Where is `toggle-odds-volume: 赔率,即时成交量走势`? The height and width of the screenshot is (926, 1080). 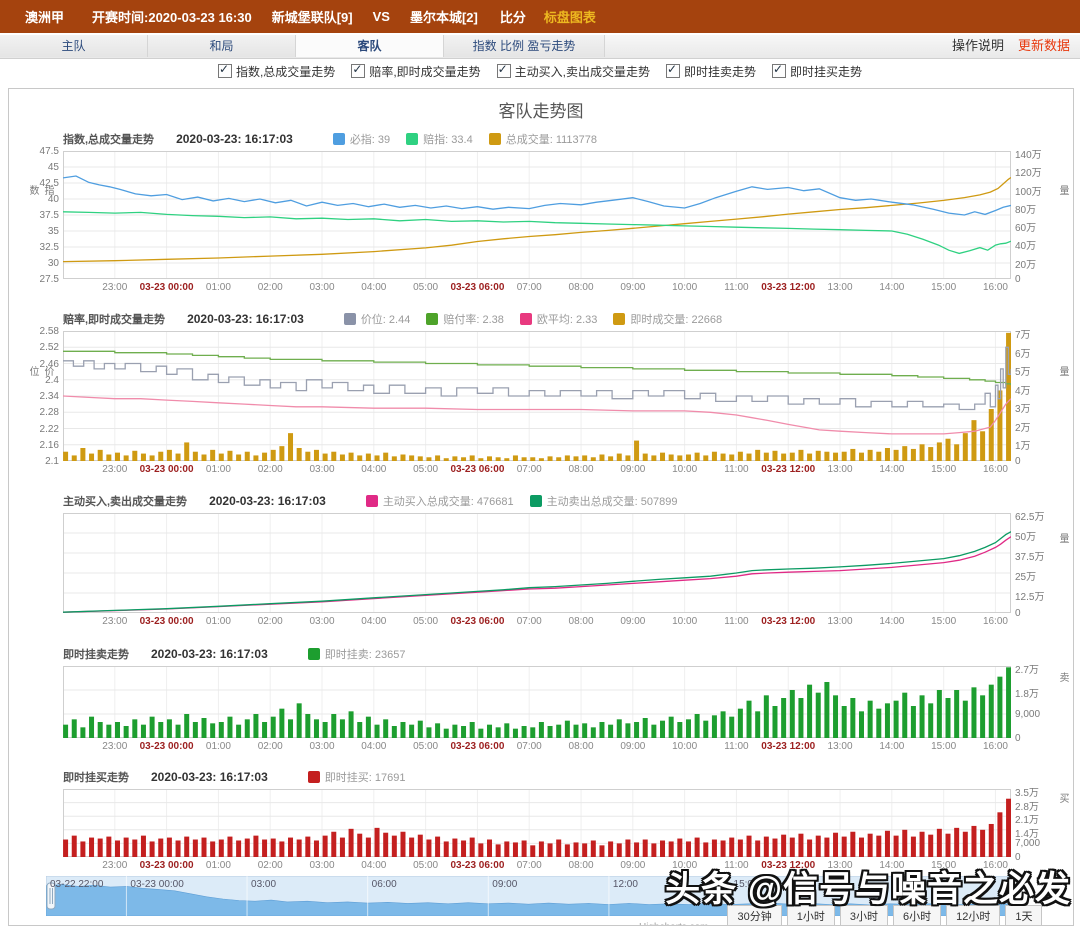
toggle-odds-volume: 赔率,即时成交量走势 is located at coordinates (415, 71).